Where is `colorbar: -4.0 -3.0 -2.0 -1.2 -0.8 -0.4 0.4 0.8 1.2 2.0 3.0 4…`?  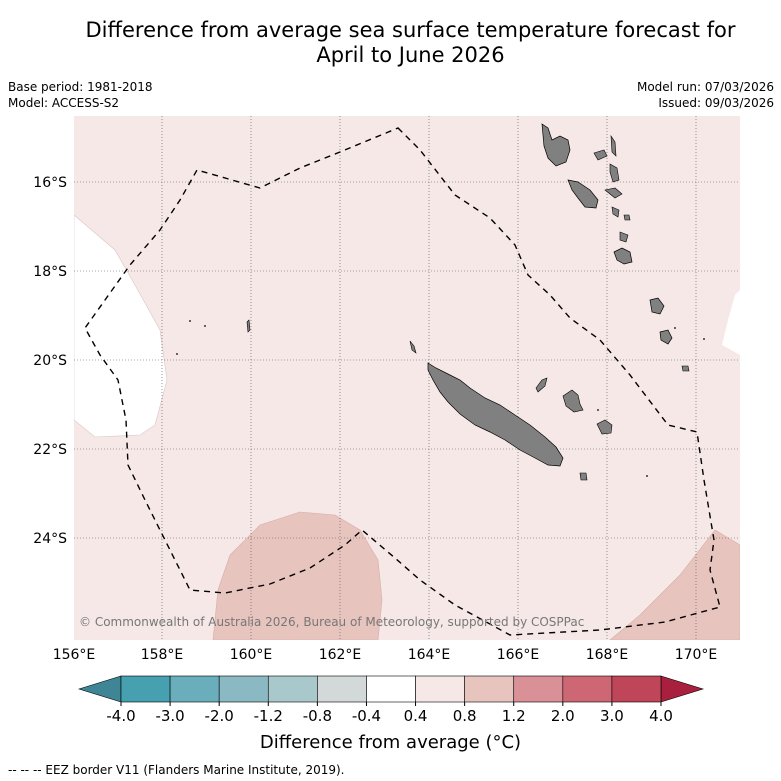 colorbar: -4.0 -3.0 -2.0 -1.2 -0.8 -0.4 0.4 0.8 1.2 2.0 3.0 4… is located at coordinates (391, 700).